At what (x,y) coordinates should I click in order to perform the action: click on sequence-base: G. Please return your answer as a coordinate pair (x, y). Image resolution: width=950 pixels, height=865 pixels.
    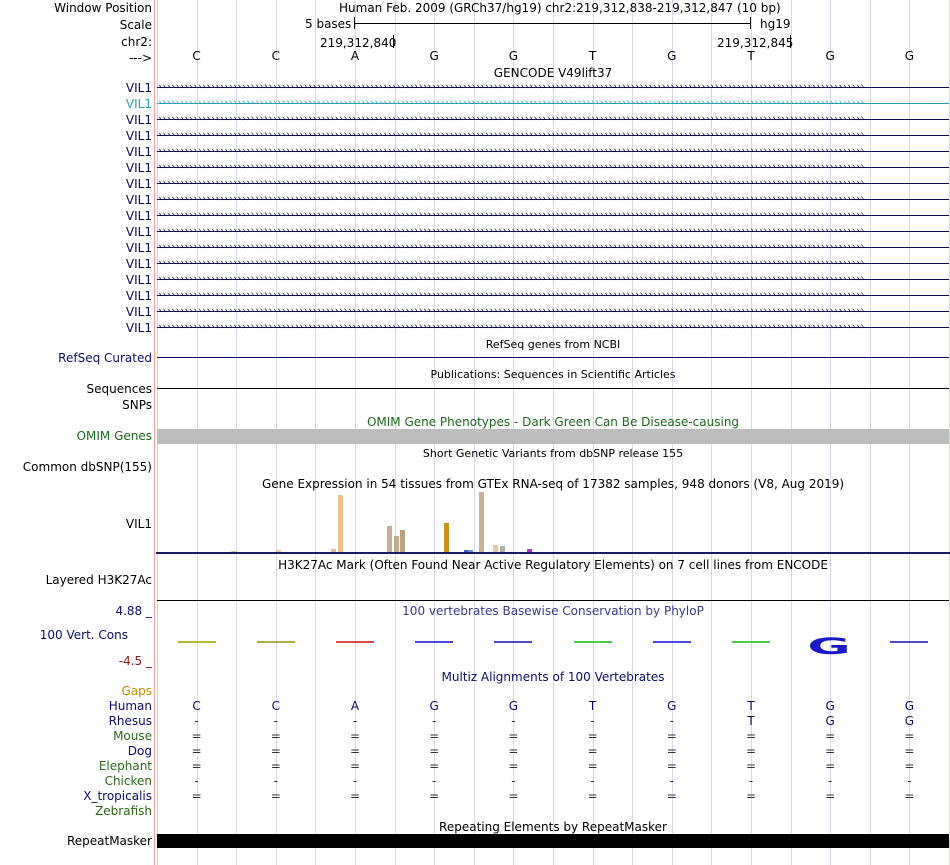
    Looking at the image, I should click on (672, 56).